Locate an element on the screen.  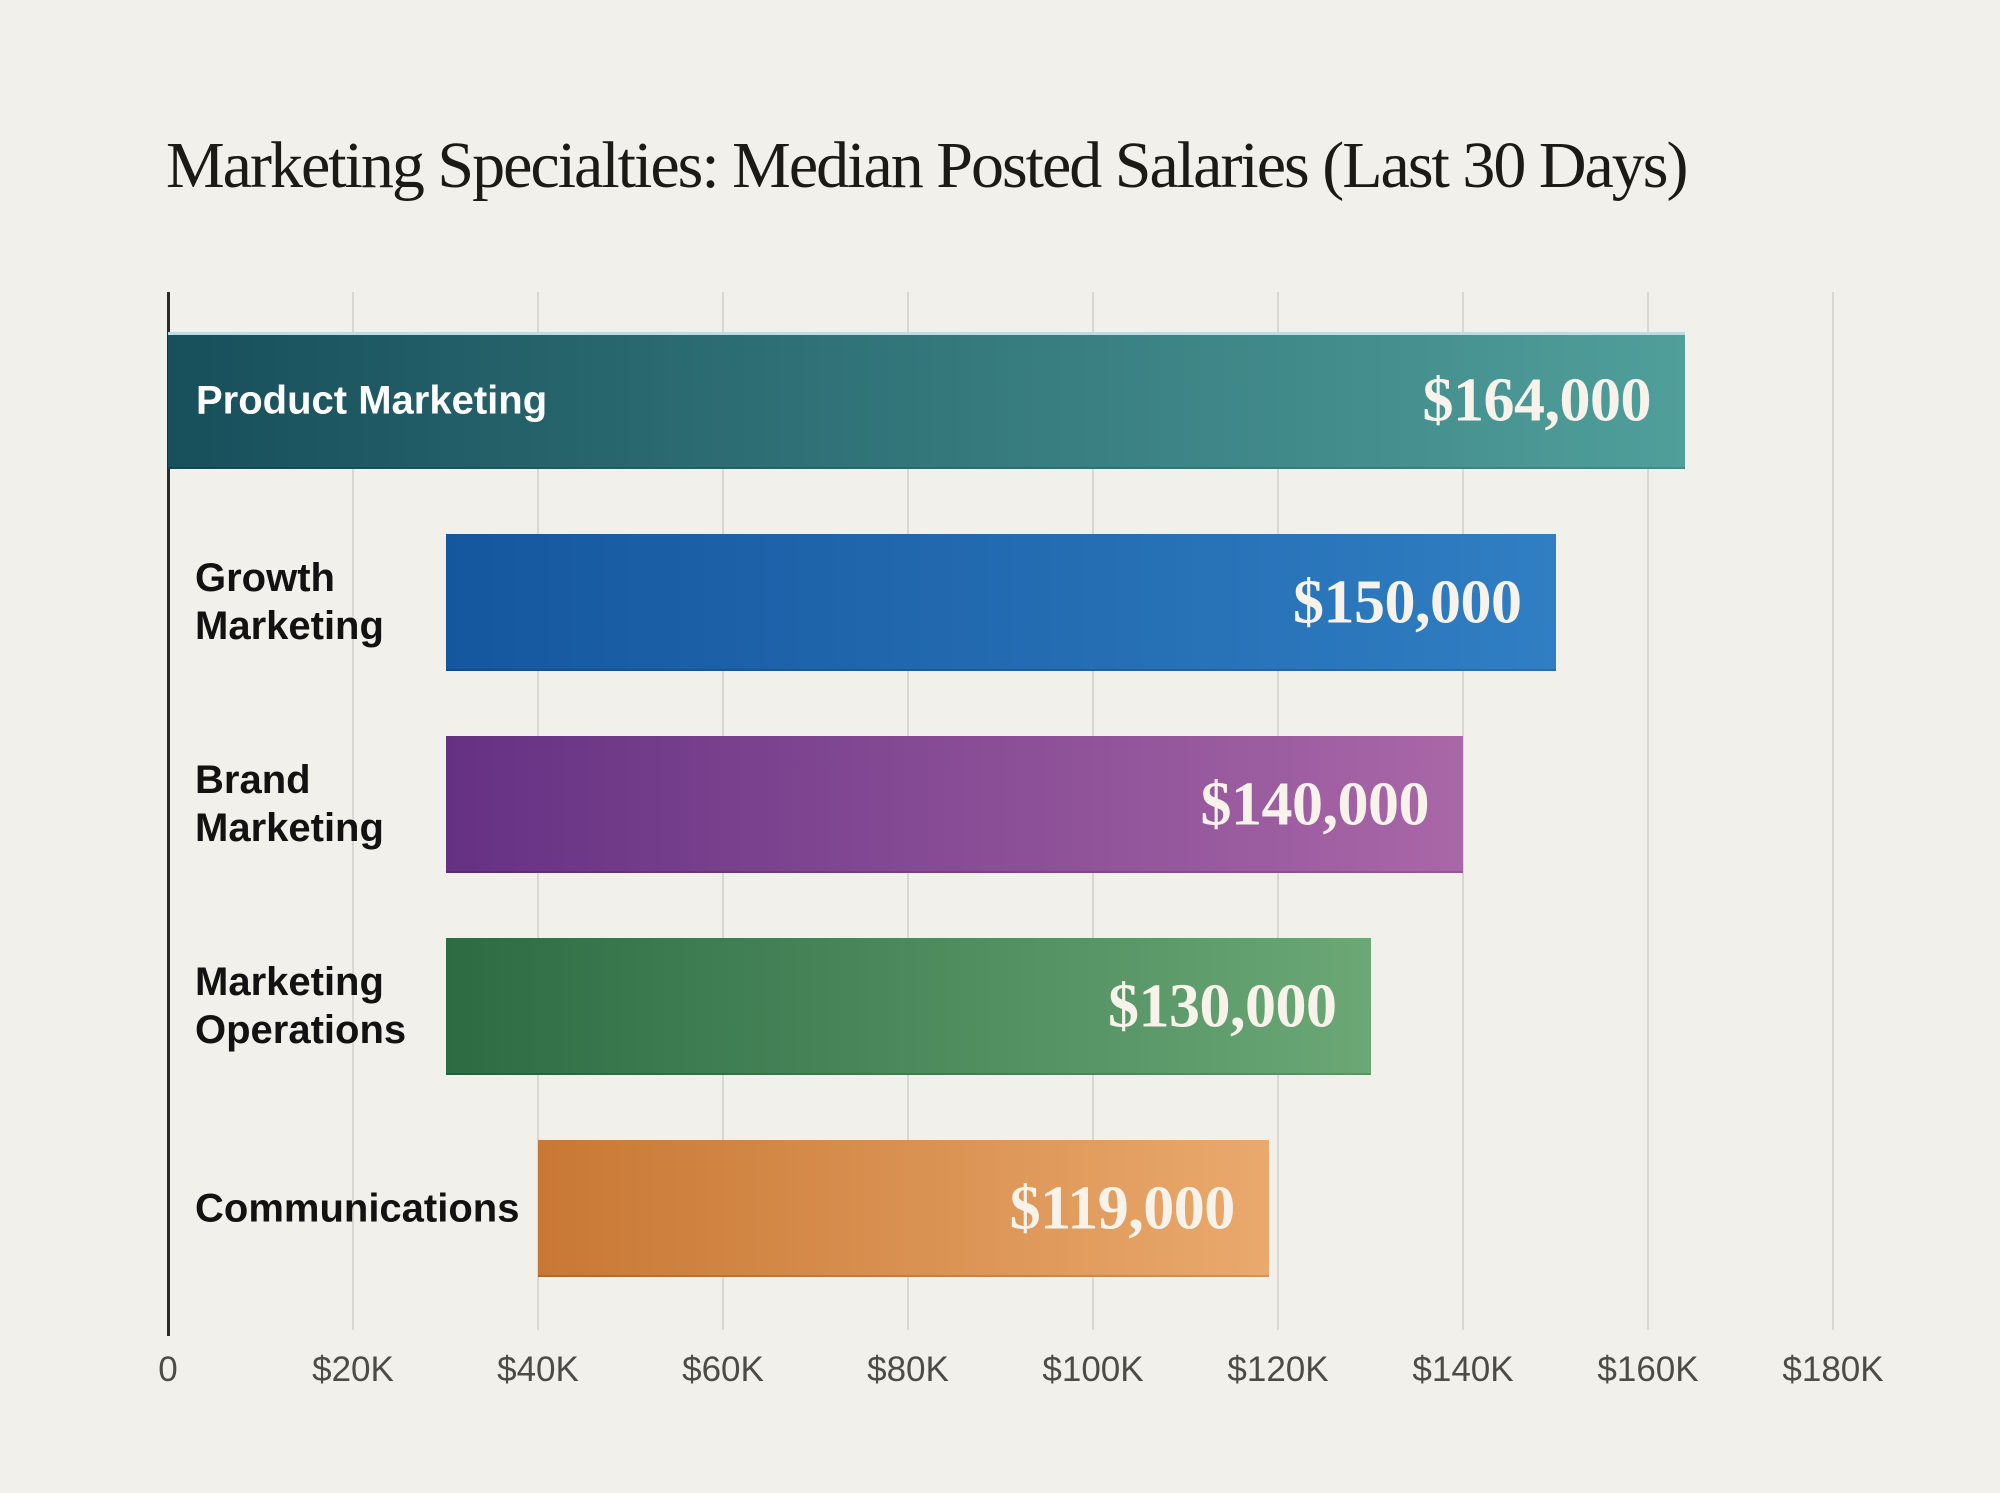
x-tick-label-k: $40K is located at coordinates (538, 1369).